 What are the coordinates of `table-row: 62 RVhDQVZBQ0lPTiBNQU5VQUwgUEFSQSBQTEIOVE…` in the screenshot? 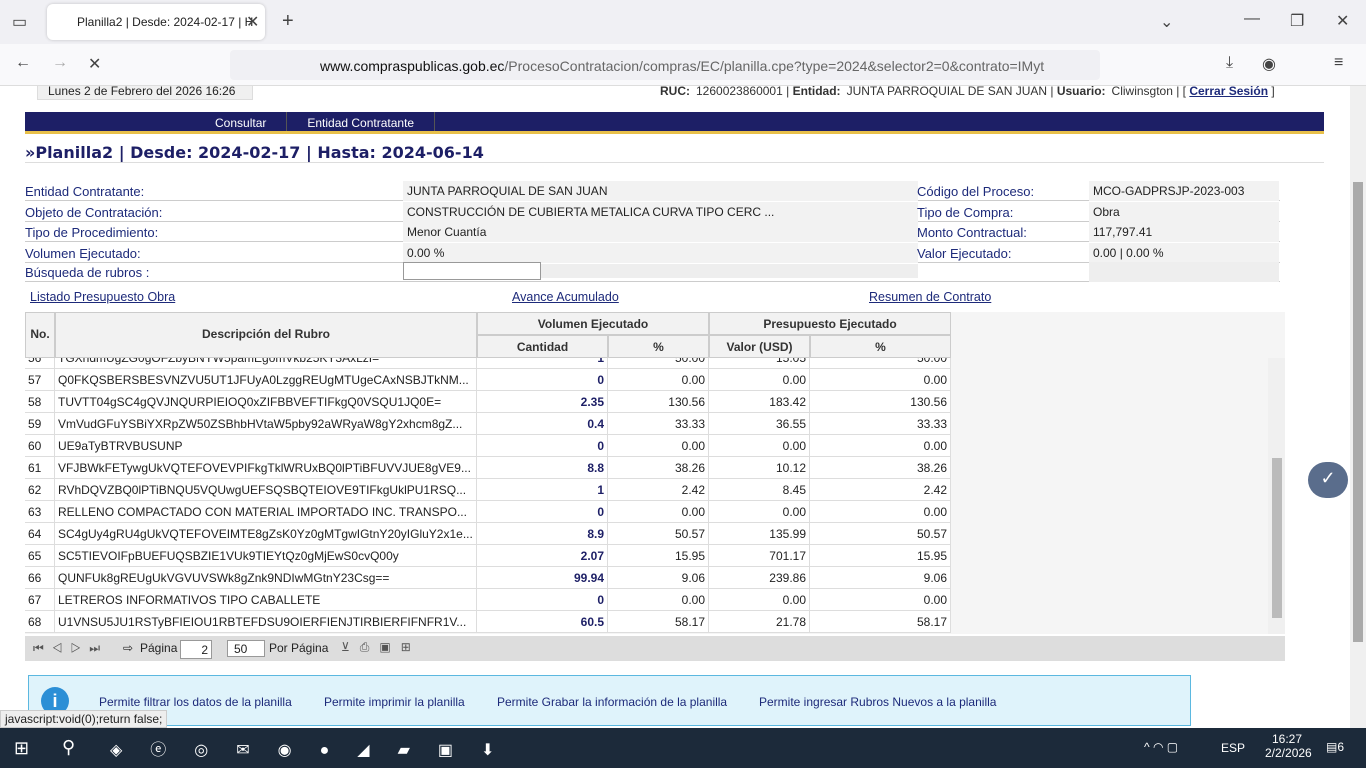 It's located at (488, 490).